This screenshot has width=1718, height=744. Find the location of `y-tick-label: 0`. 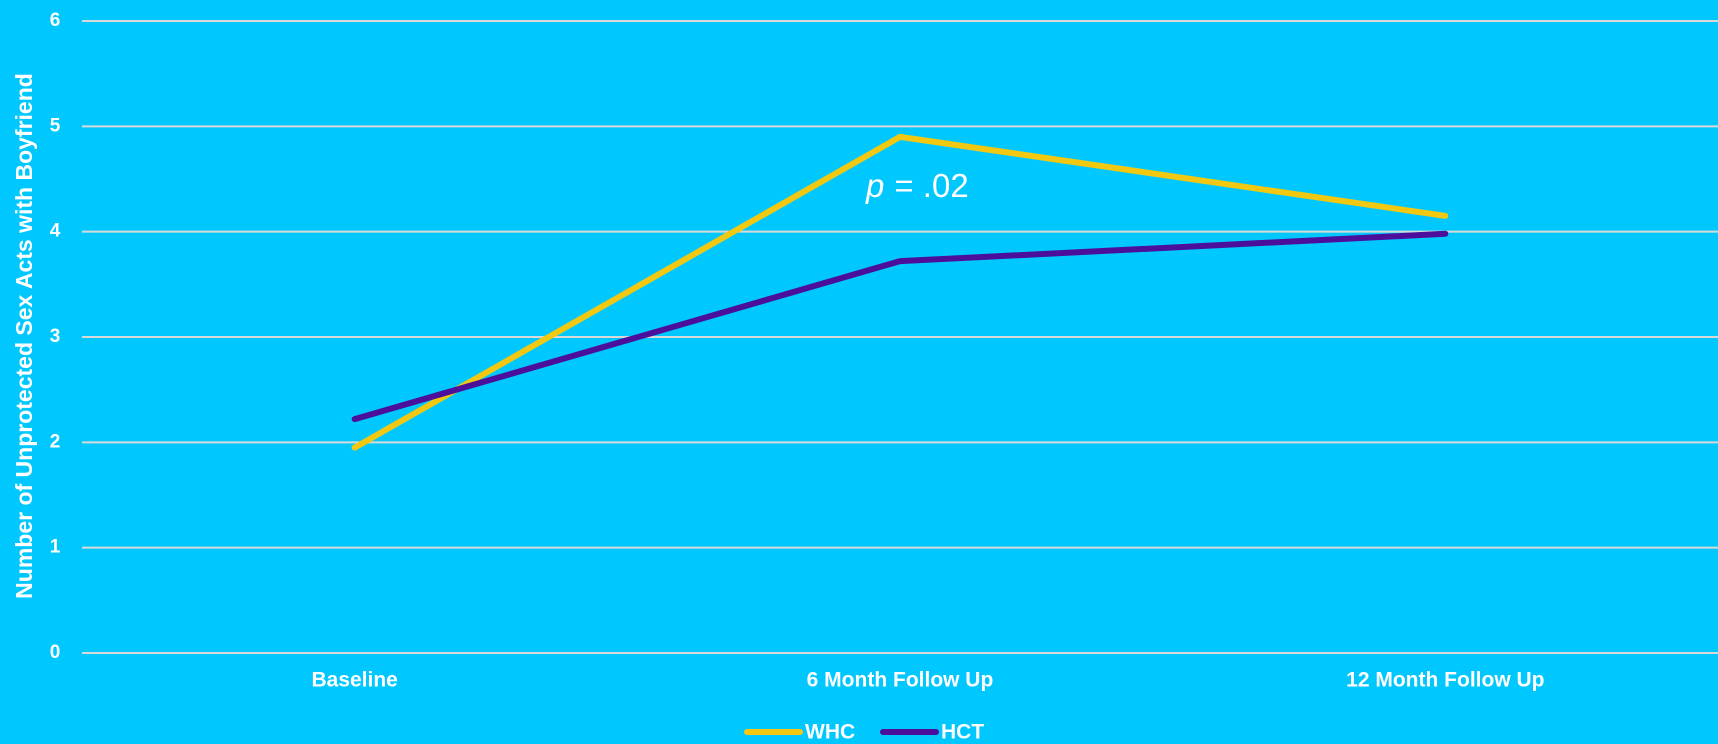

y-tick-label: 0 is located at coordinates (55, 652).